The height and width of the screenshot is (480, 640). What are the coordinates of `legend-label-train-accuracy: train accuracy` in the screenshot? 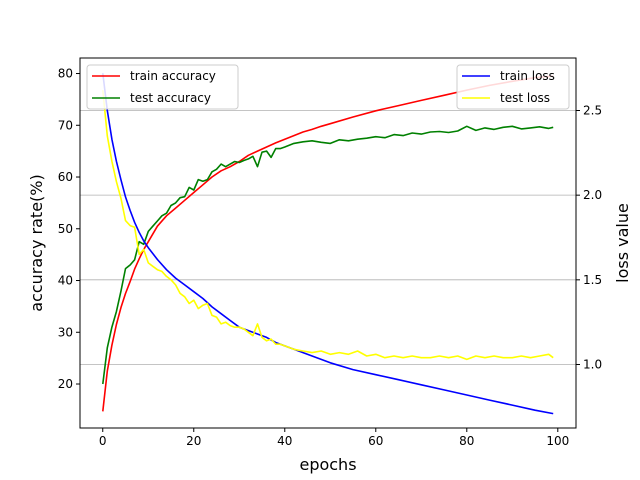 It's located at (173, 76).